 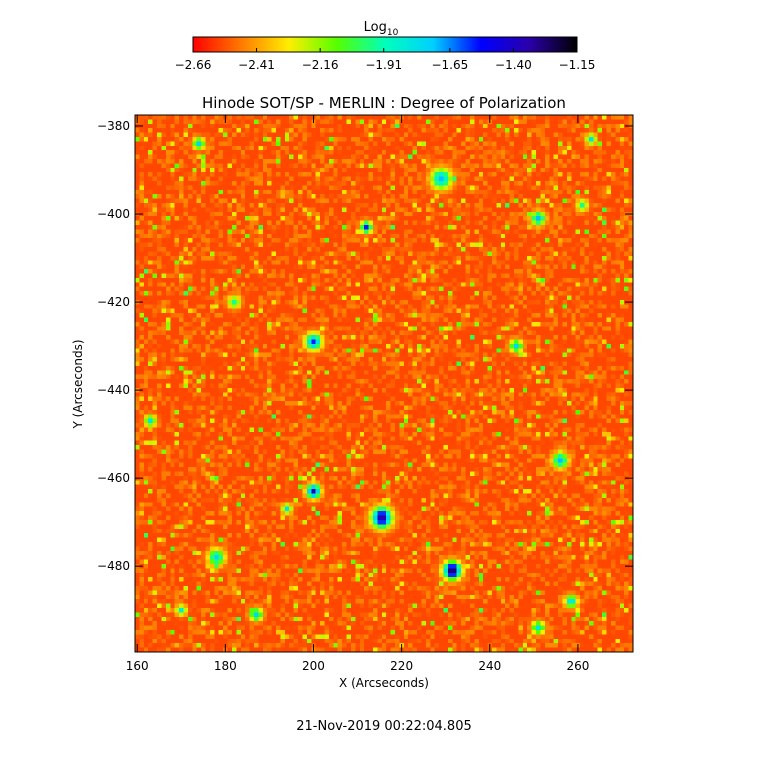 I want to click on colorbar-tick-label: −1.65, so click(x=449, y=65).